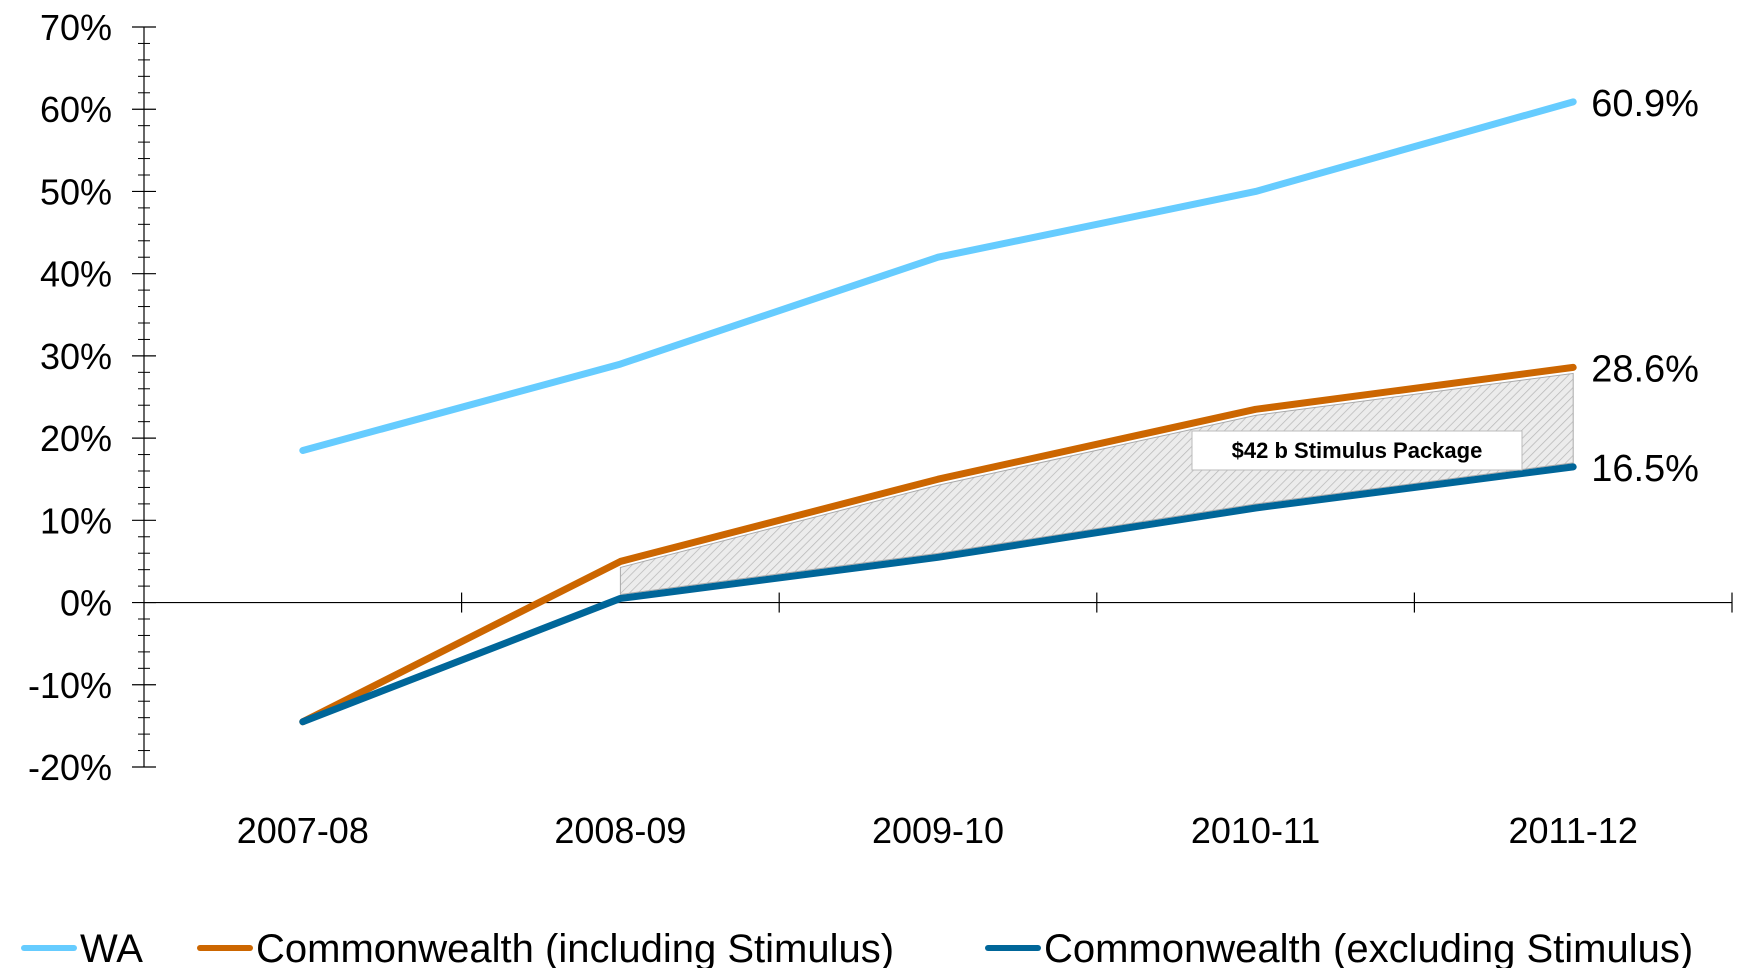 This screenshot has width=1746, height=968. What do you see at coordinates (1645, 104) in the screenshot?
I see `end-label-0: 60.9%` at bounding box center [1645, 104].